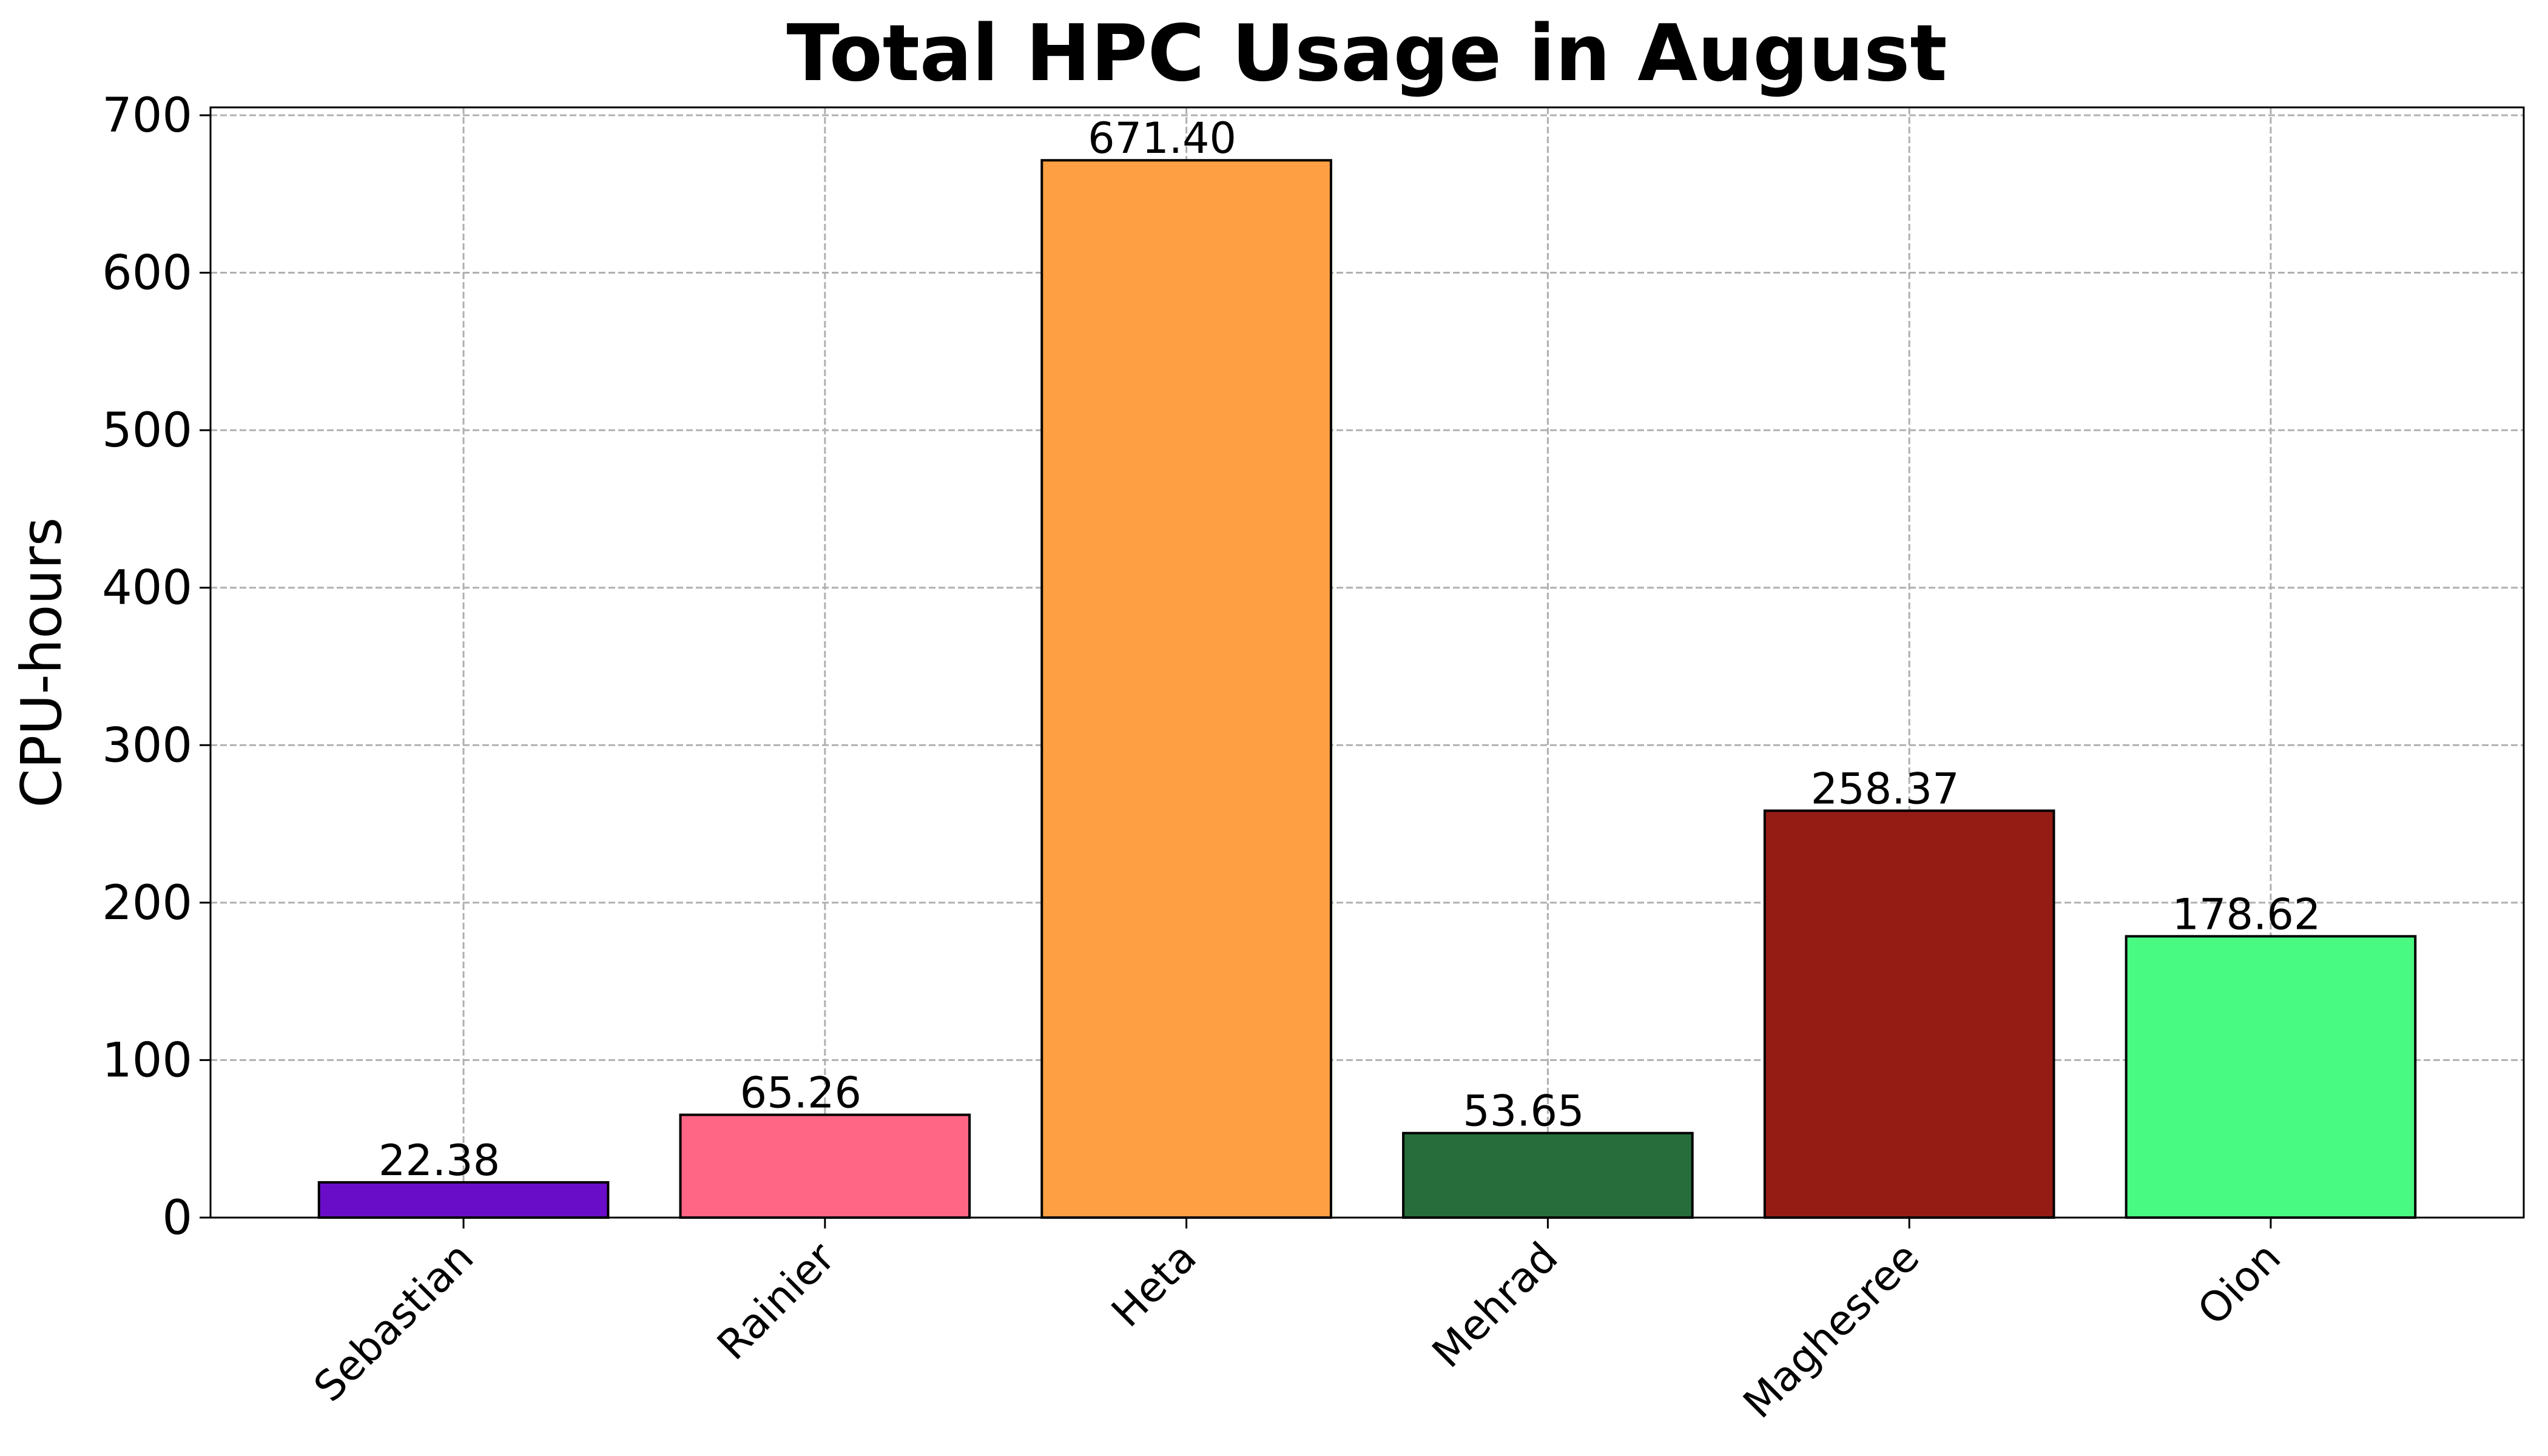 The height and width of the screenshot is (1456, 2548). I want to click on y-tick-label: 200, so click(147, 903).